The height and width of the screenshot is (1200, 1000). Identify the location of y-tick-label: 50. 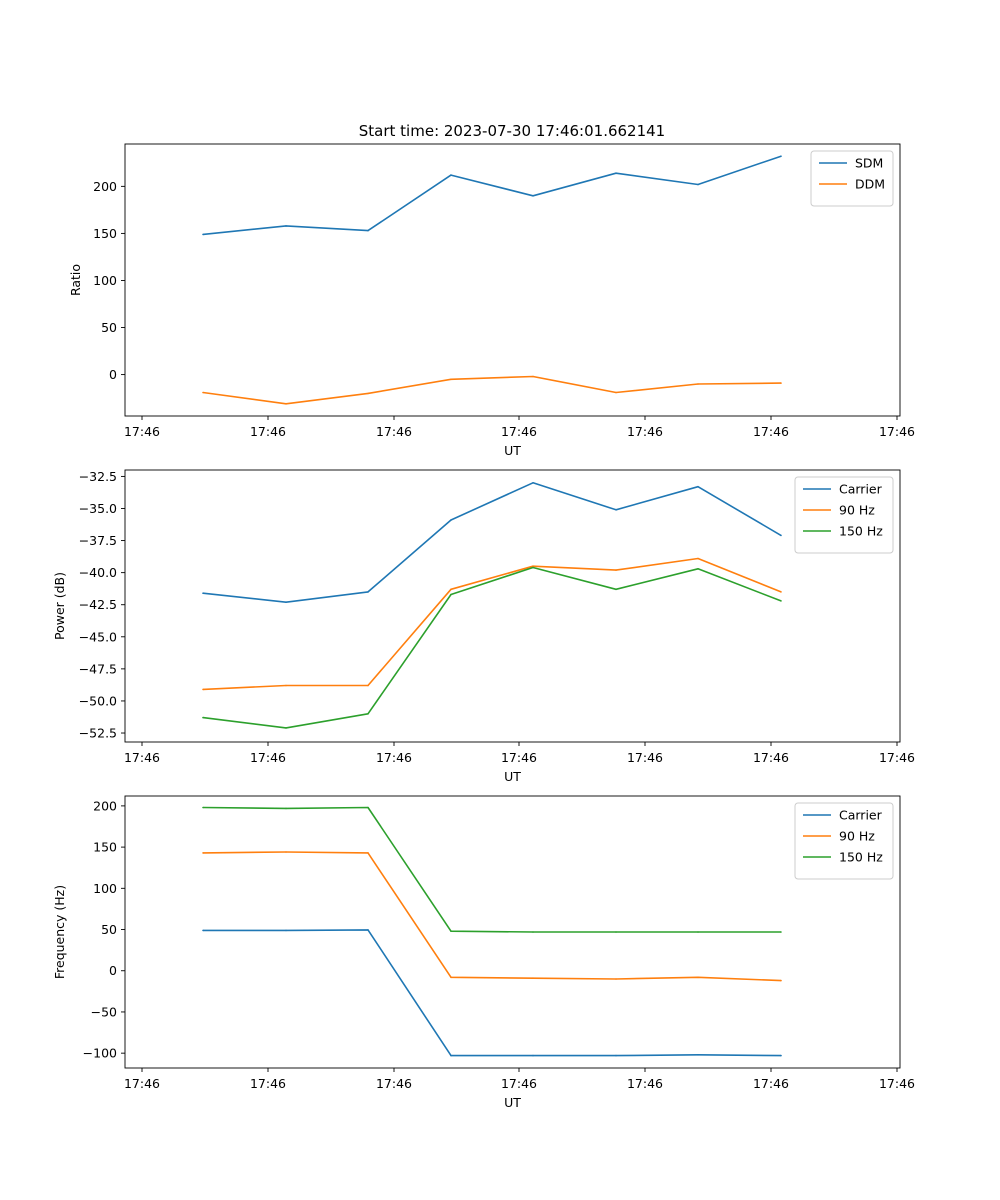
(109, 929).